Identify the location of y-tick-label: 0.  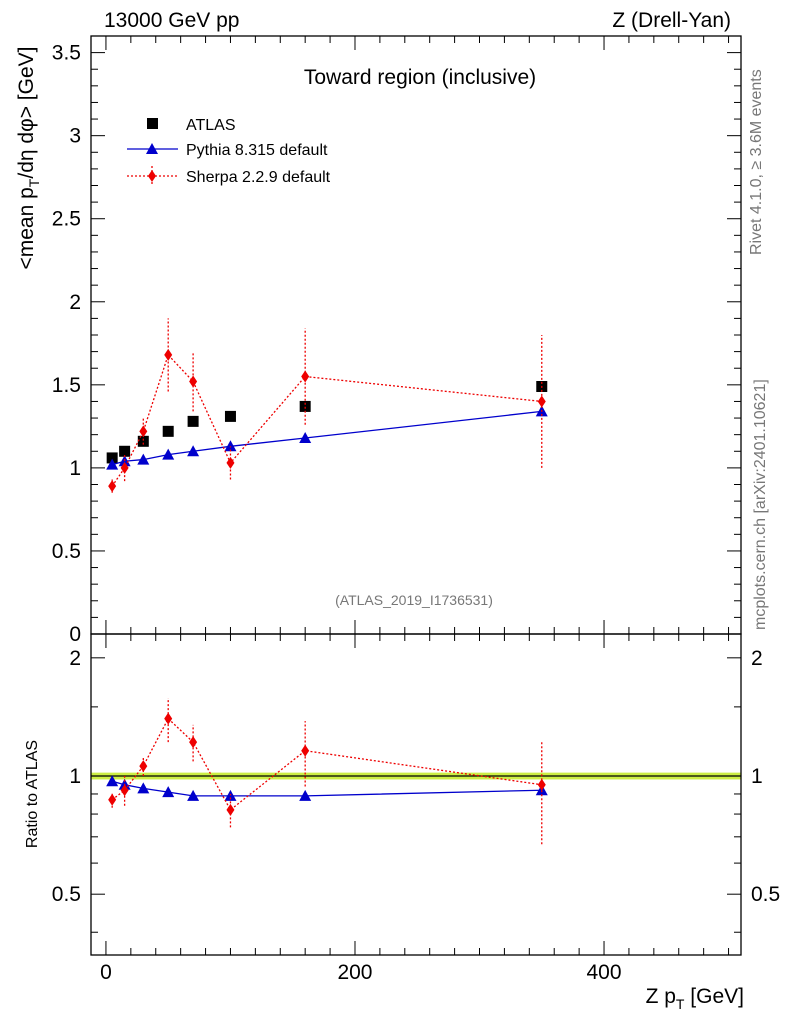
(75, 634).